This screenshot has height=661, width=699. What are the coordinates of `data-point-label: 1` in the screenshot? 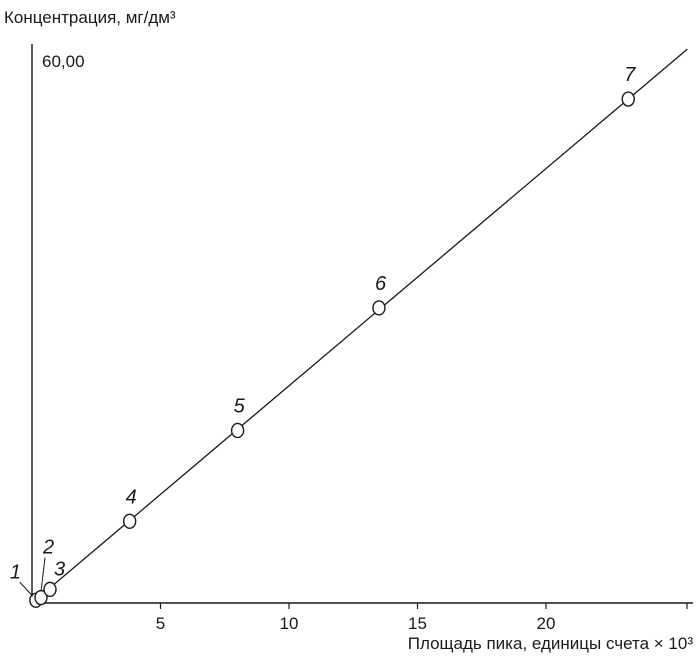 It's located at (15, 572).